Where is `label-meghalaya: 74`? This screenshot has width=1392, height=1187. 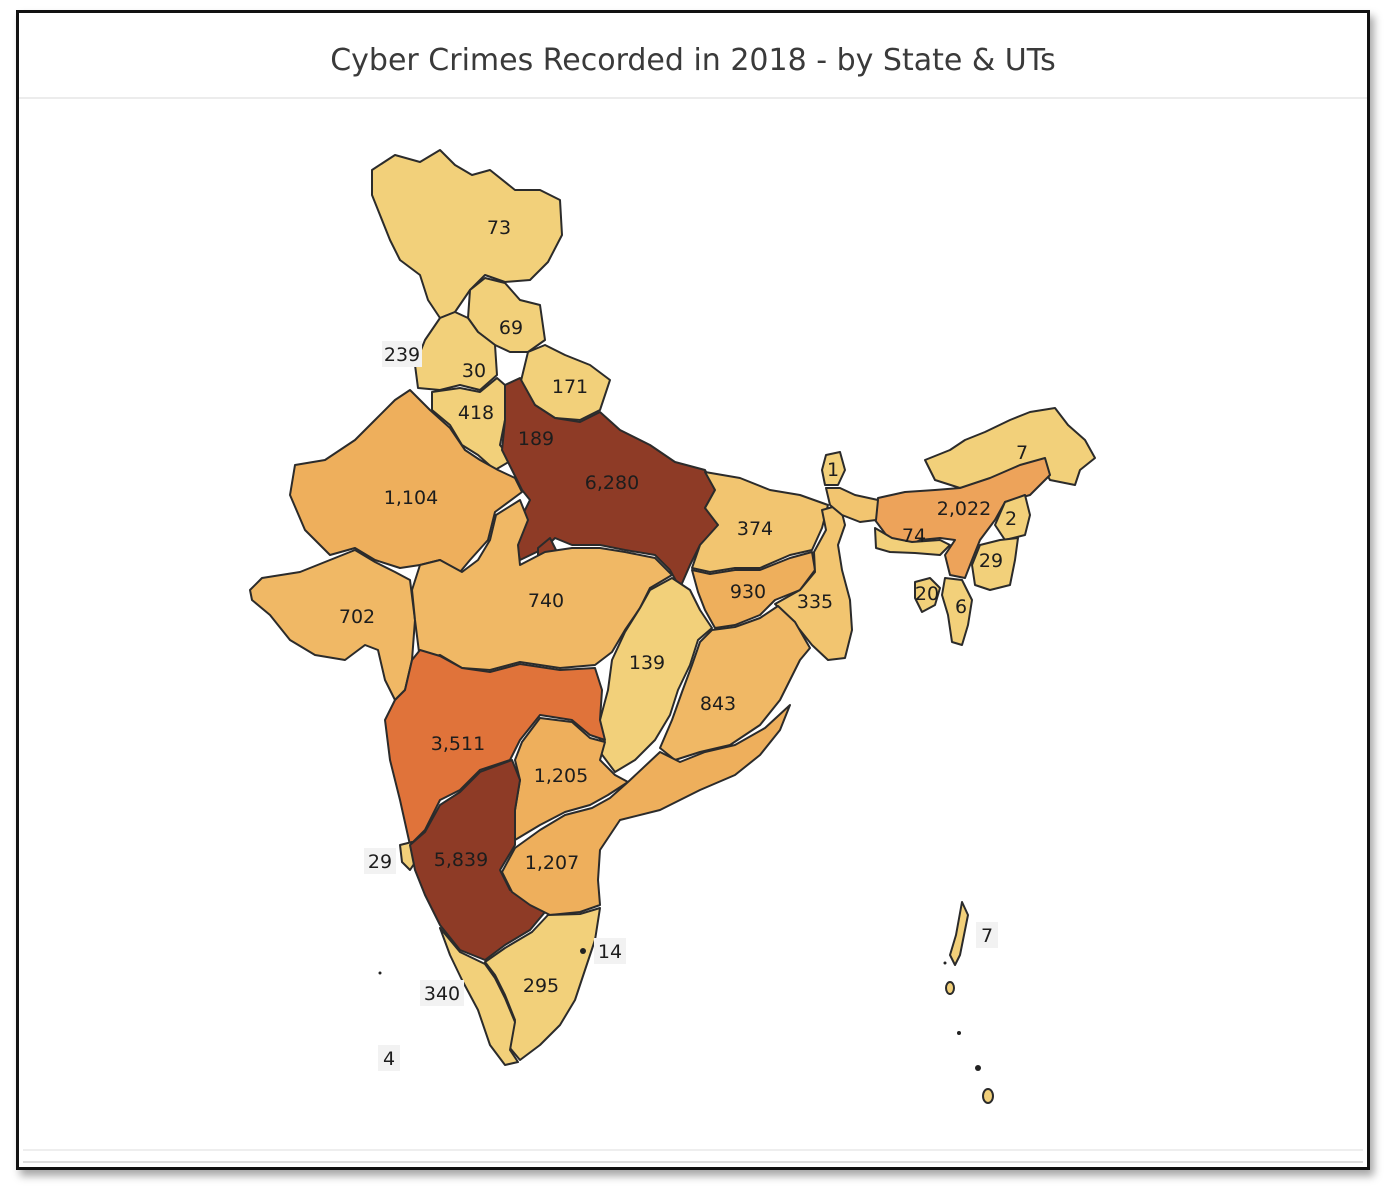 label-meghalaya: 74 is located at coordinates (914, 536).